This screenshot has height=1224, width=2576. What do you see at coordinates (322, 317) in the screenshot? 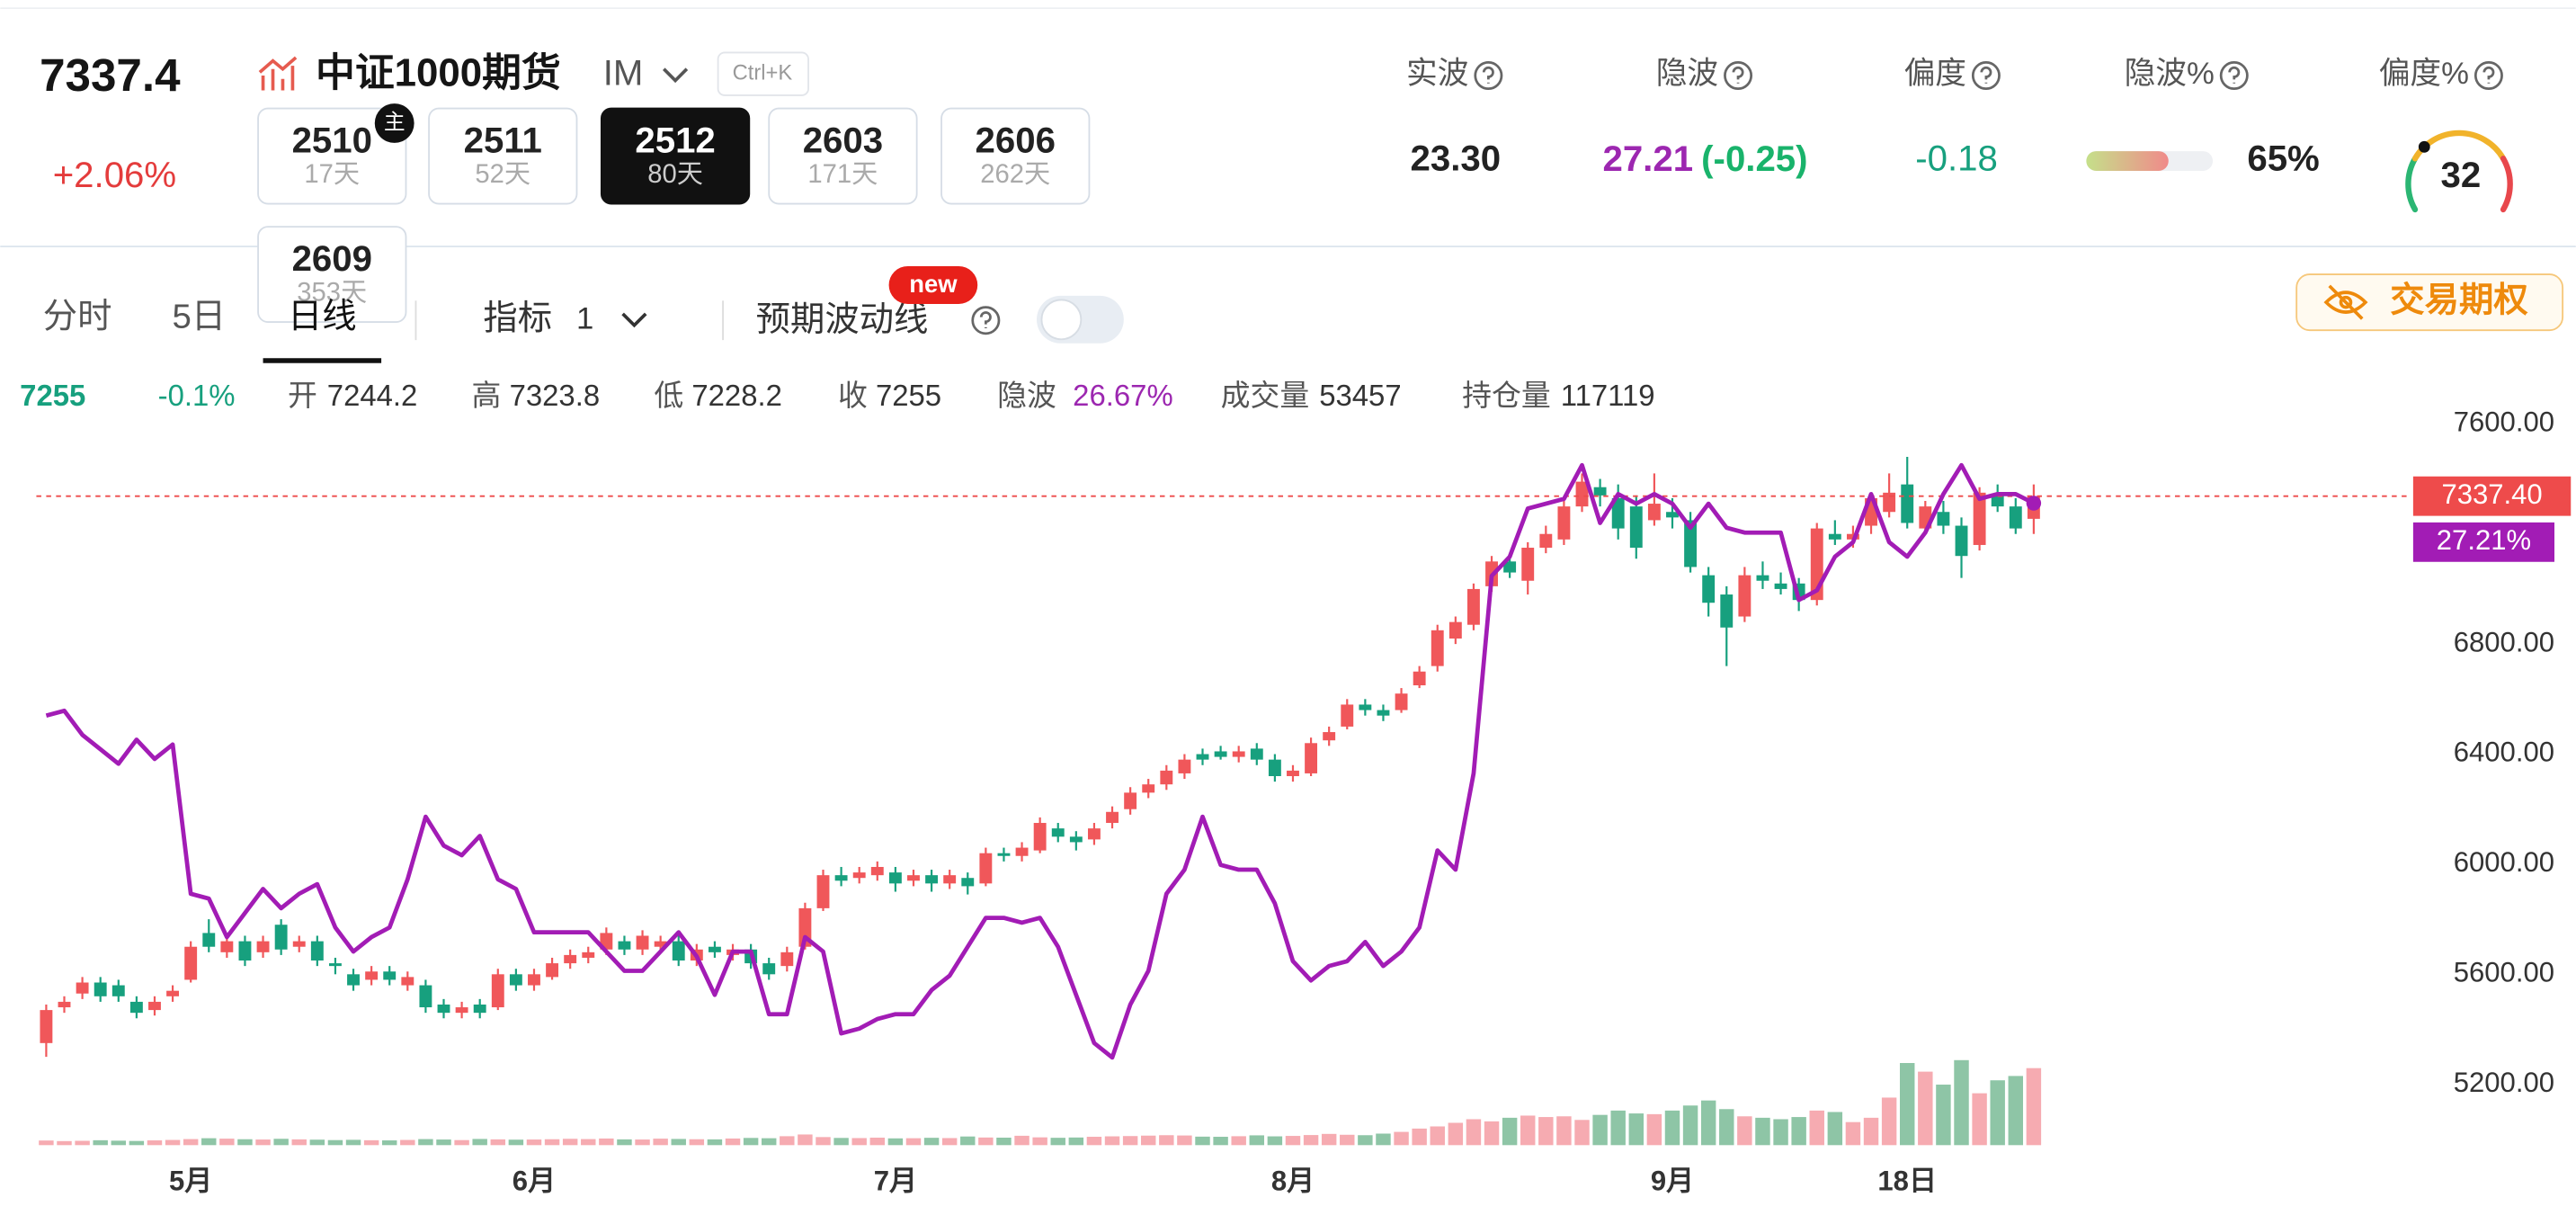
I see `tab: 日线` at bounding box center [322, 317].